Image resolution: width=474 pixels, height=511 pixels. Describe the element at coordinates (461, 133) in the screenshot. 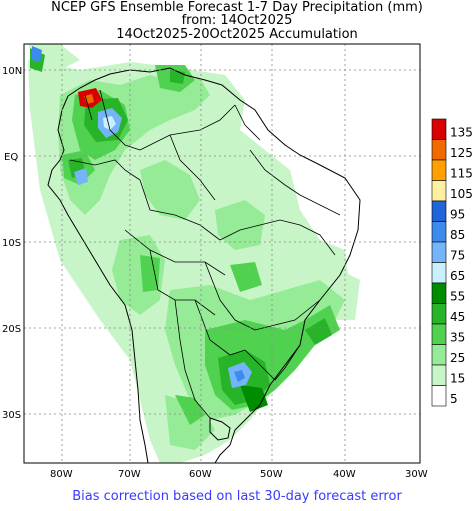

I see `legend-label: 135` at that location.